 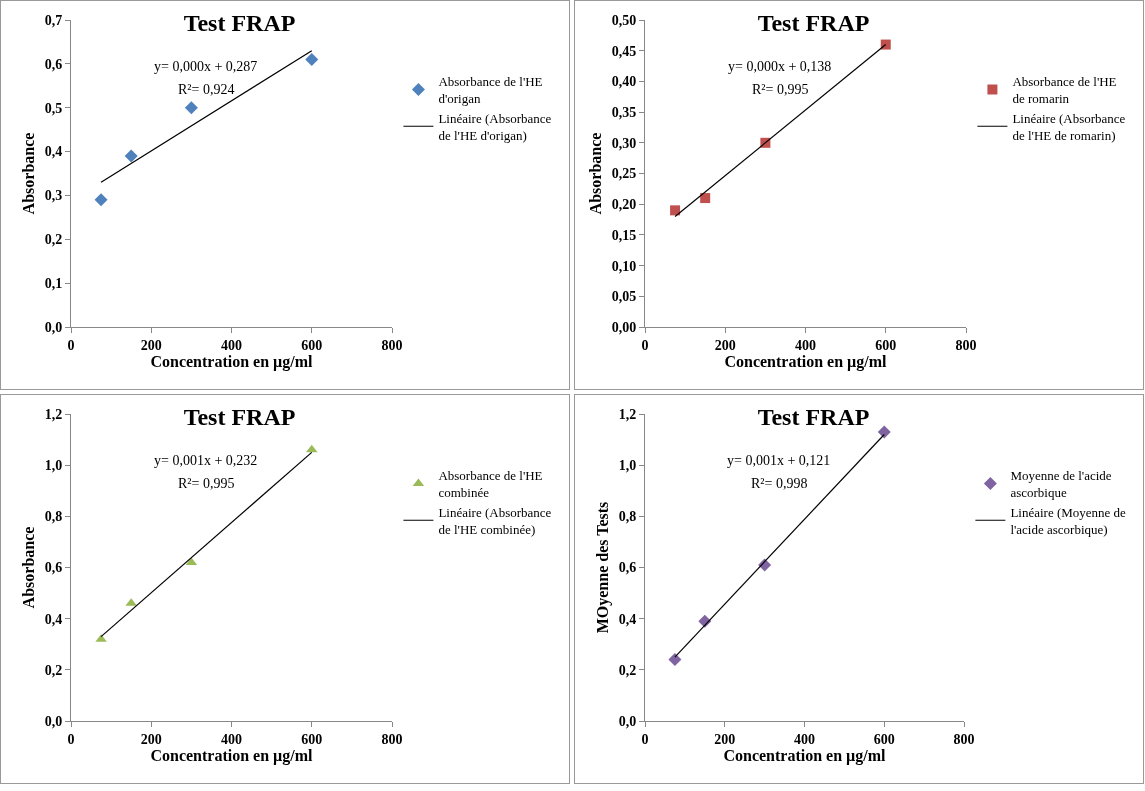 What do you see at coordinates (53, 284) in the screenshot?
I see `y-tick-label: 0,1` at bounding box center [53, 284].